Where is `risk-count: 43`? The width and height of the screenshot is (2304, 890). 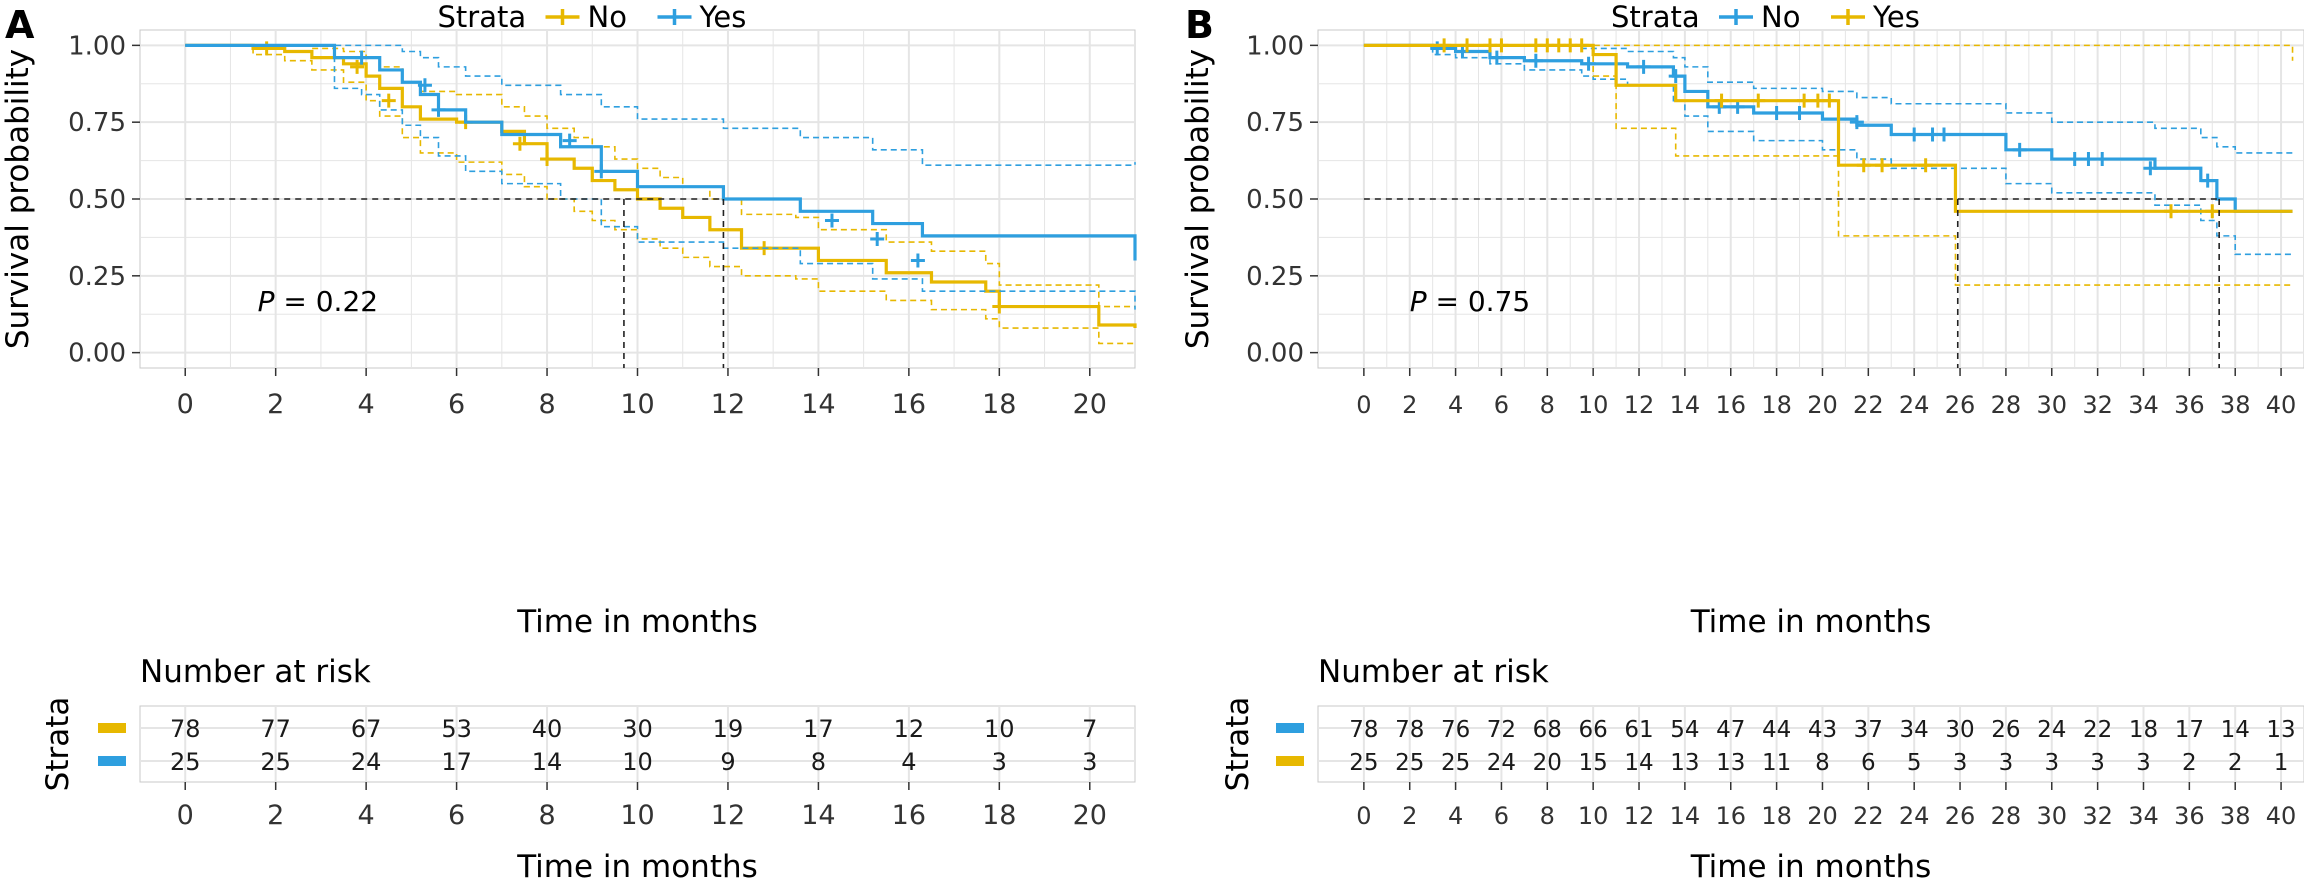
risk-count: 43 is located at coordinates (1822, 730).